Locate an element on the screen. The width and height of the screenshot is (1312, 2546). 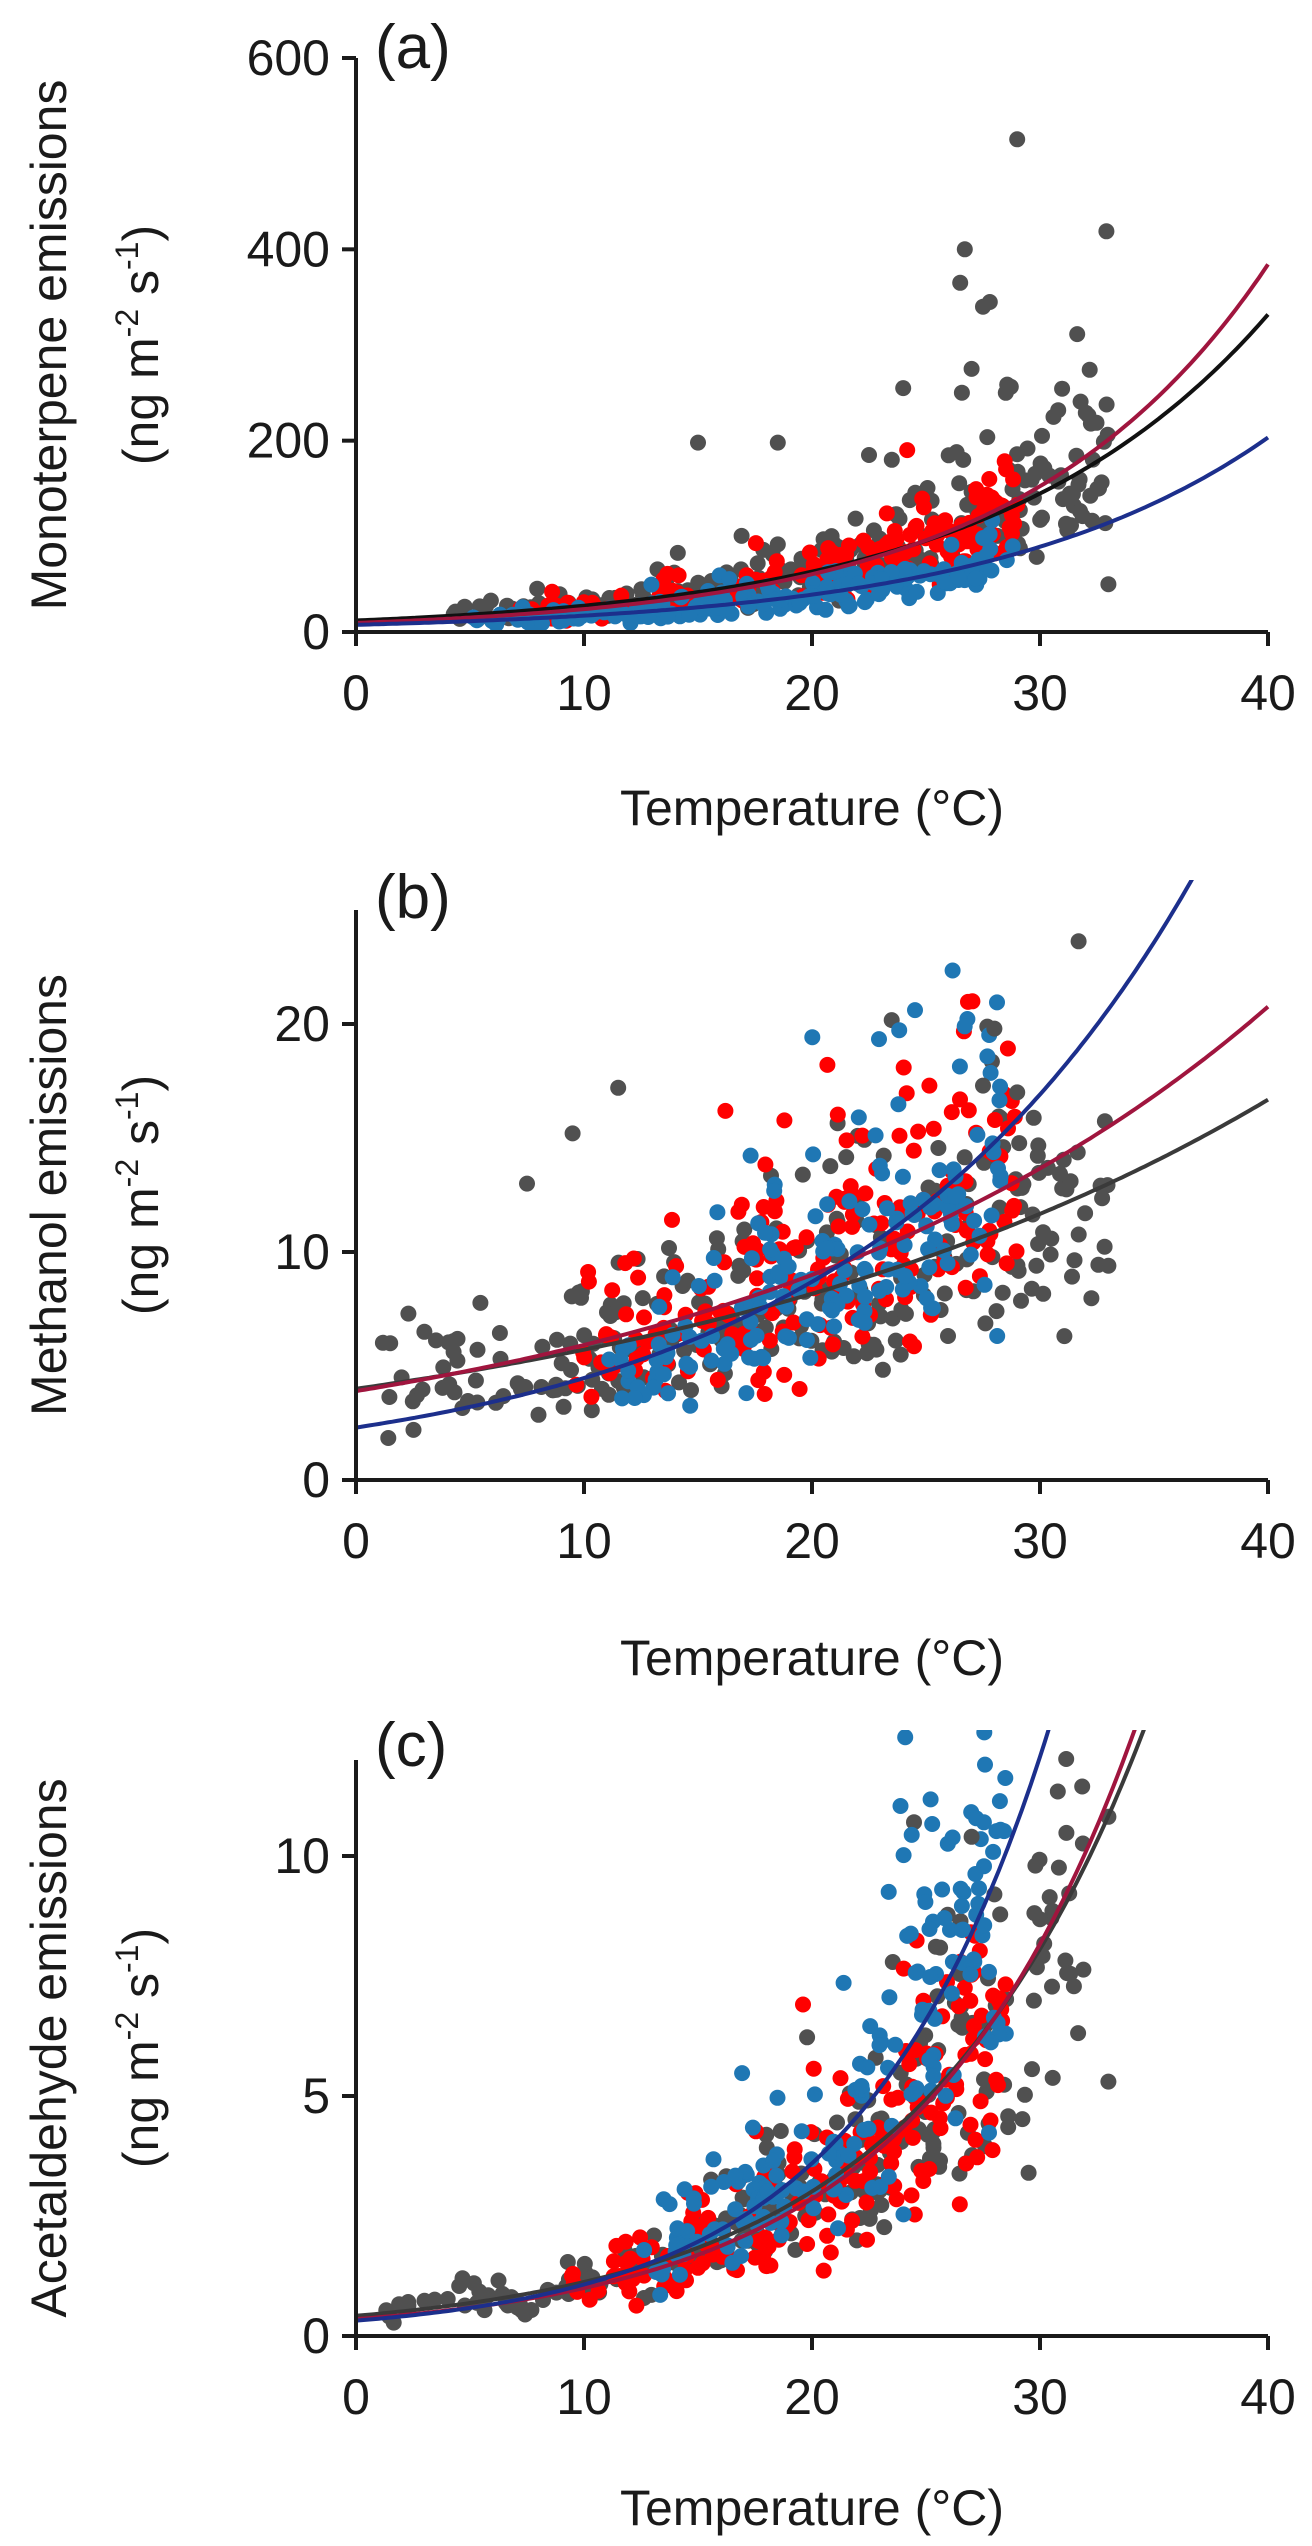
x-tick-label: 0 is located at coordinates (356, 1541).